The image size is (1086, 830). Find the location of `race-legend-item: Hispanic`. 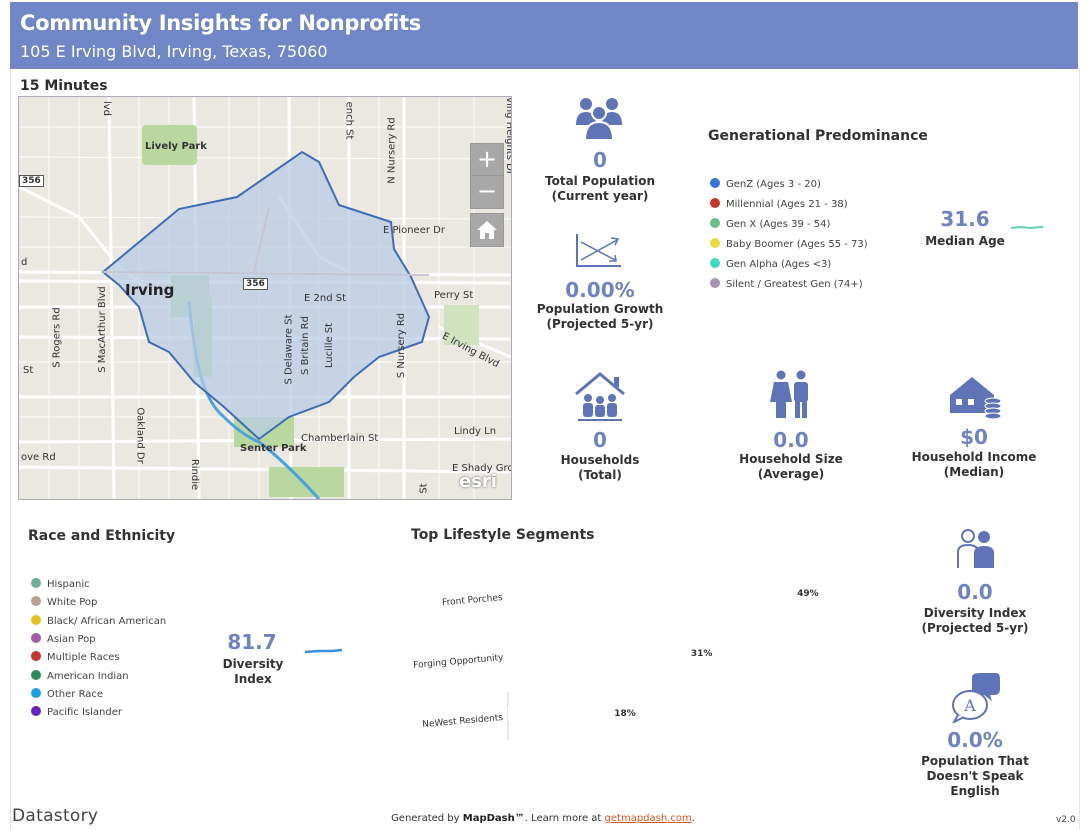

race-legend-item: Hispanic is located at coordinates (60, 584).